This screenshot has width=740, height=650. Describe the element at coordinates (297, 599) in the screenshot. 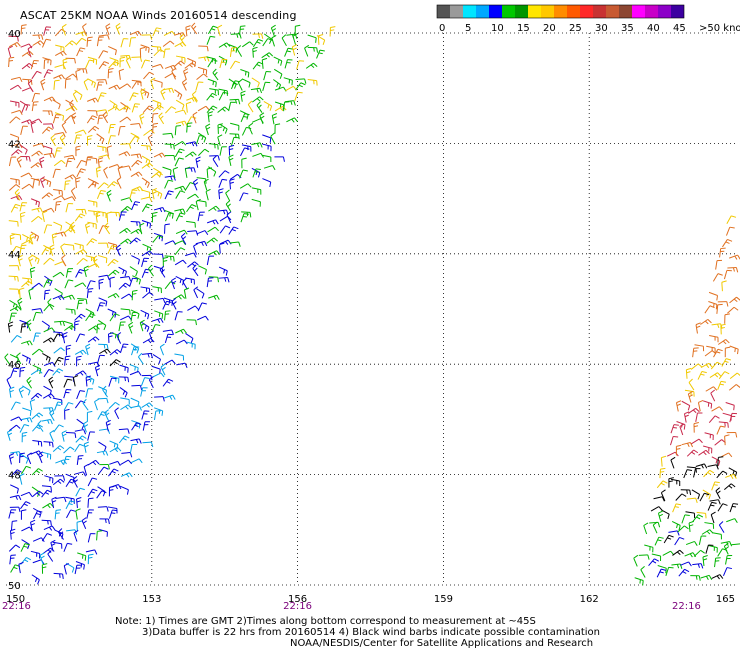

I see `x-tick-label: 156` at that location.